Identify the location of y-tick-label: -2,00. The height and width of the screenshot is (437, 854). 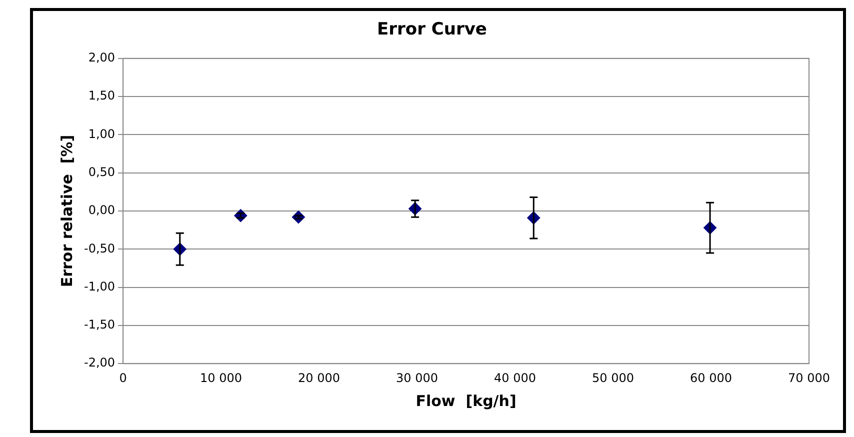
(100, 363).